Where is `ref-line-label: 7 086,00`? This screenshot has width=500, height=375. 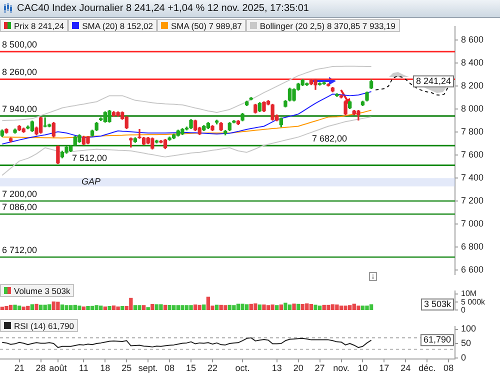 ref-line-label: 7 086,00 is located at coordinates (20, 207).